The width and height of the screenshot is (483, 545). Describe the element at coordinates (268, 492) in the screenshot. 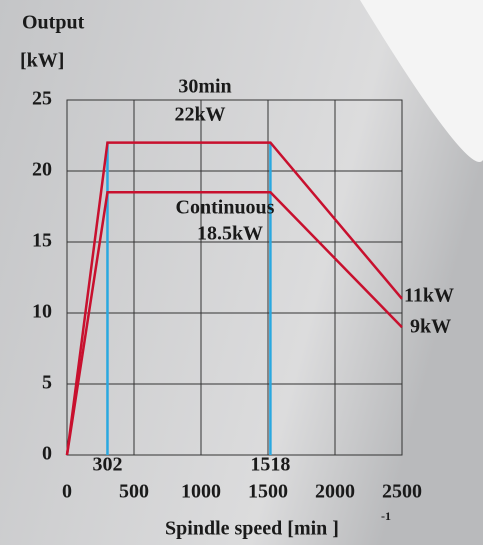

I see `x-tick-label: 1500` at that location.